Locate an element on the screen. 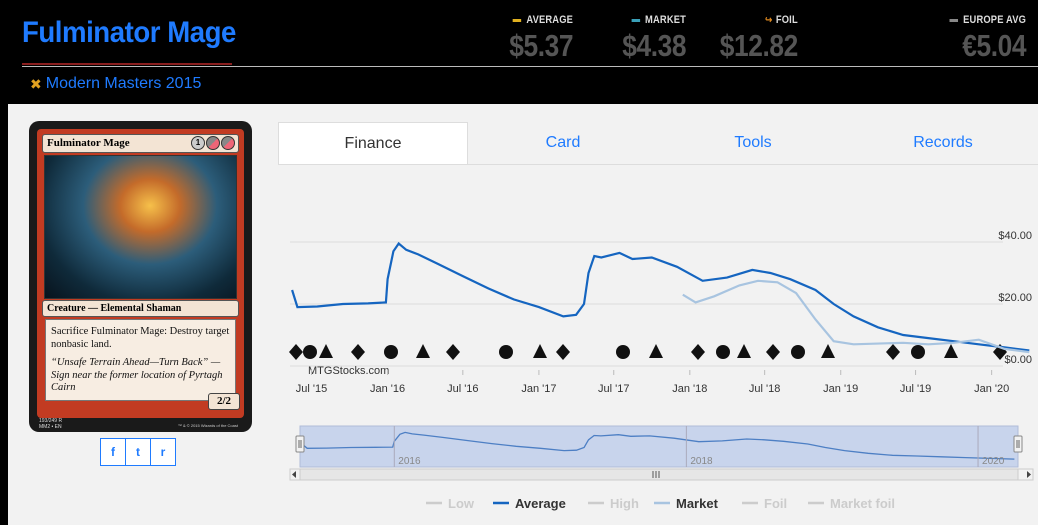 The image size is (1038, 525). set-symbol-icon: ✖ is located at coordinates (36, 83).